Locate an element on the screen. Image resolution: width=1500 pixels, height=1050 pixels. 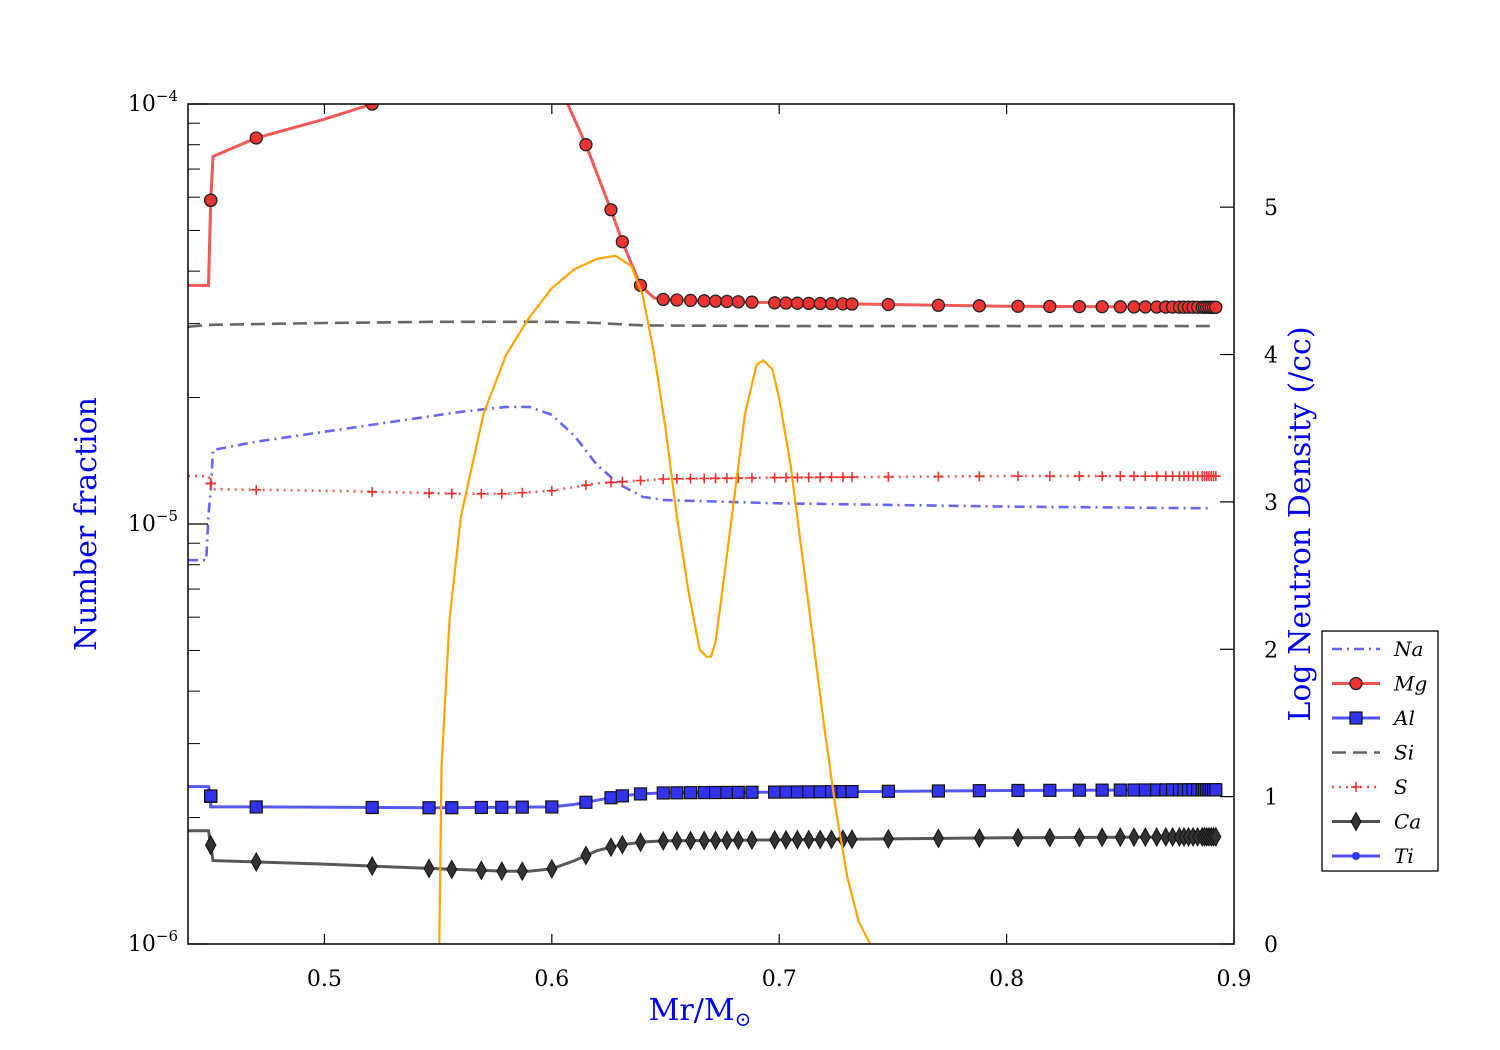
y2-tick-label-1: 1 is located at coordinates (1271, 798).